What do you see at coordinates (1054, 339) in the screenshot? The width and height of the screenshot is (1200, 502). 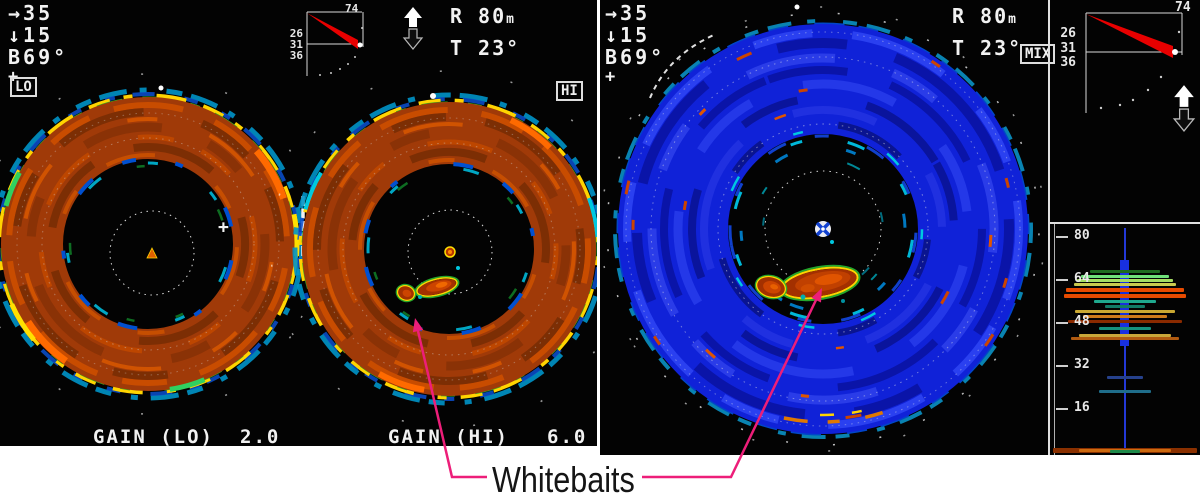 I see `depth-axis` at bounding box center [1054, 339].